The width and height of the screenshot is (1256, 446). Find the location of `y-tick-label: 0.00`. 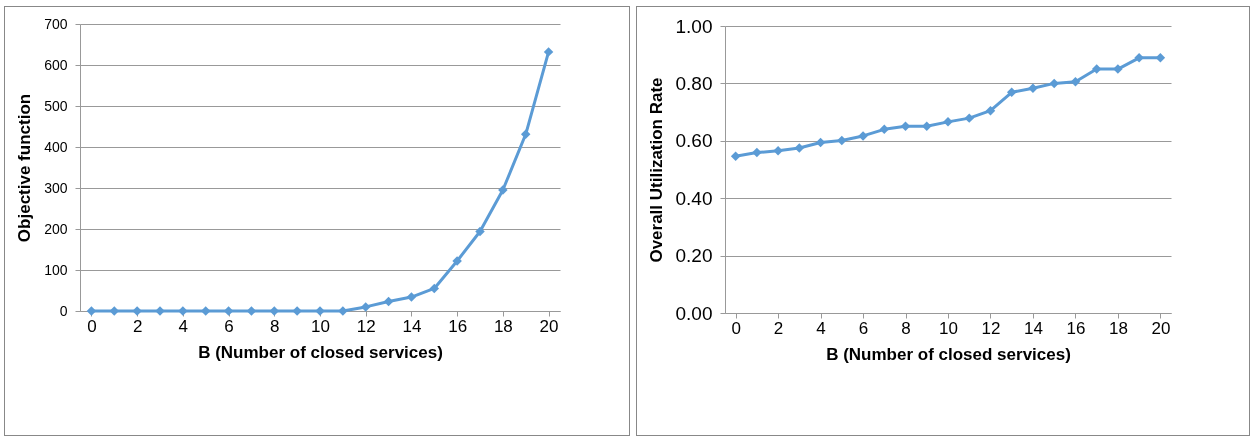

y-tick-label: 0.00 is located at coordinates (694, 313).